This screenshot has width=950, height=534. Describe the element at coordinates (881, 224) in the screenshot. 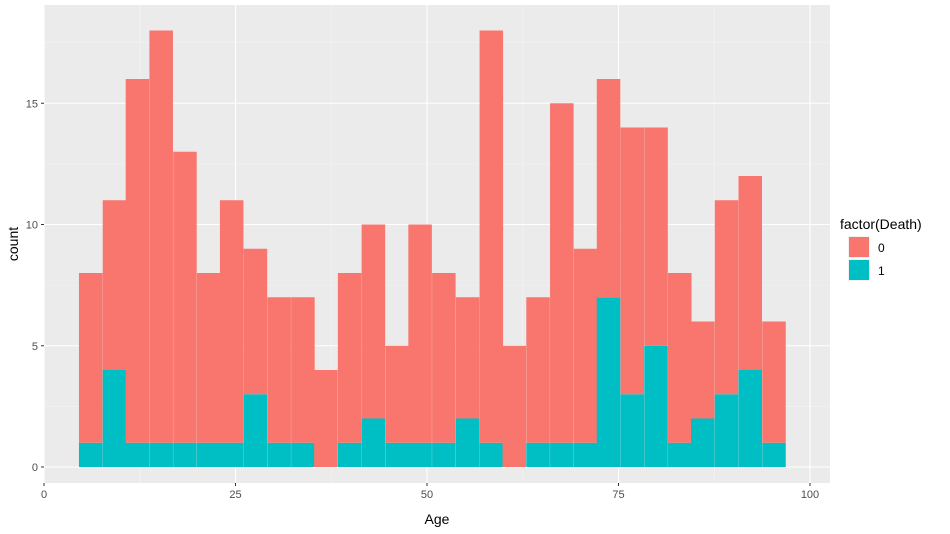

I see `legend-title: factor(Death)` at that location.